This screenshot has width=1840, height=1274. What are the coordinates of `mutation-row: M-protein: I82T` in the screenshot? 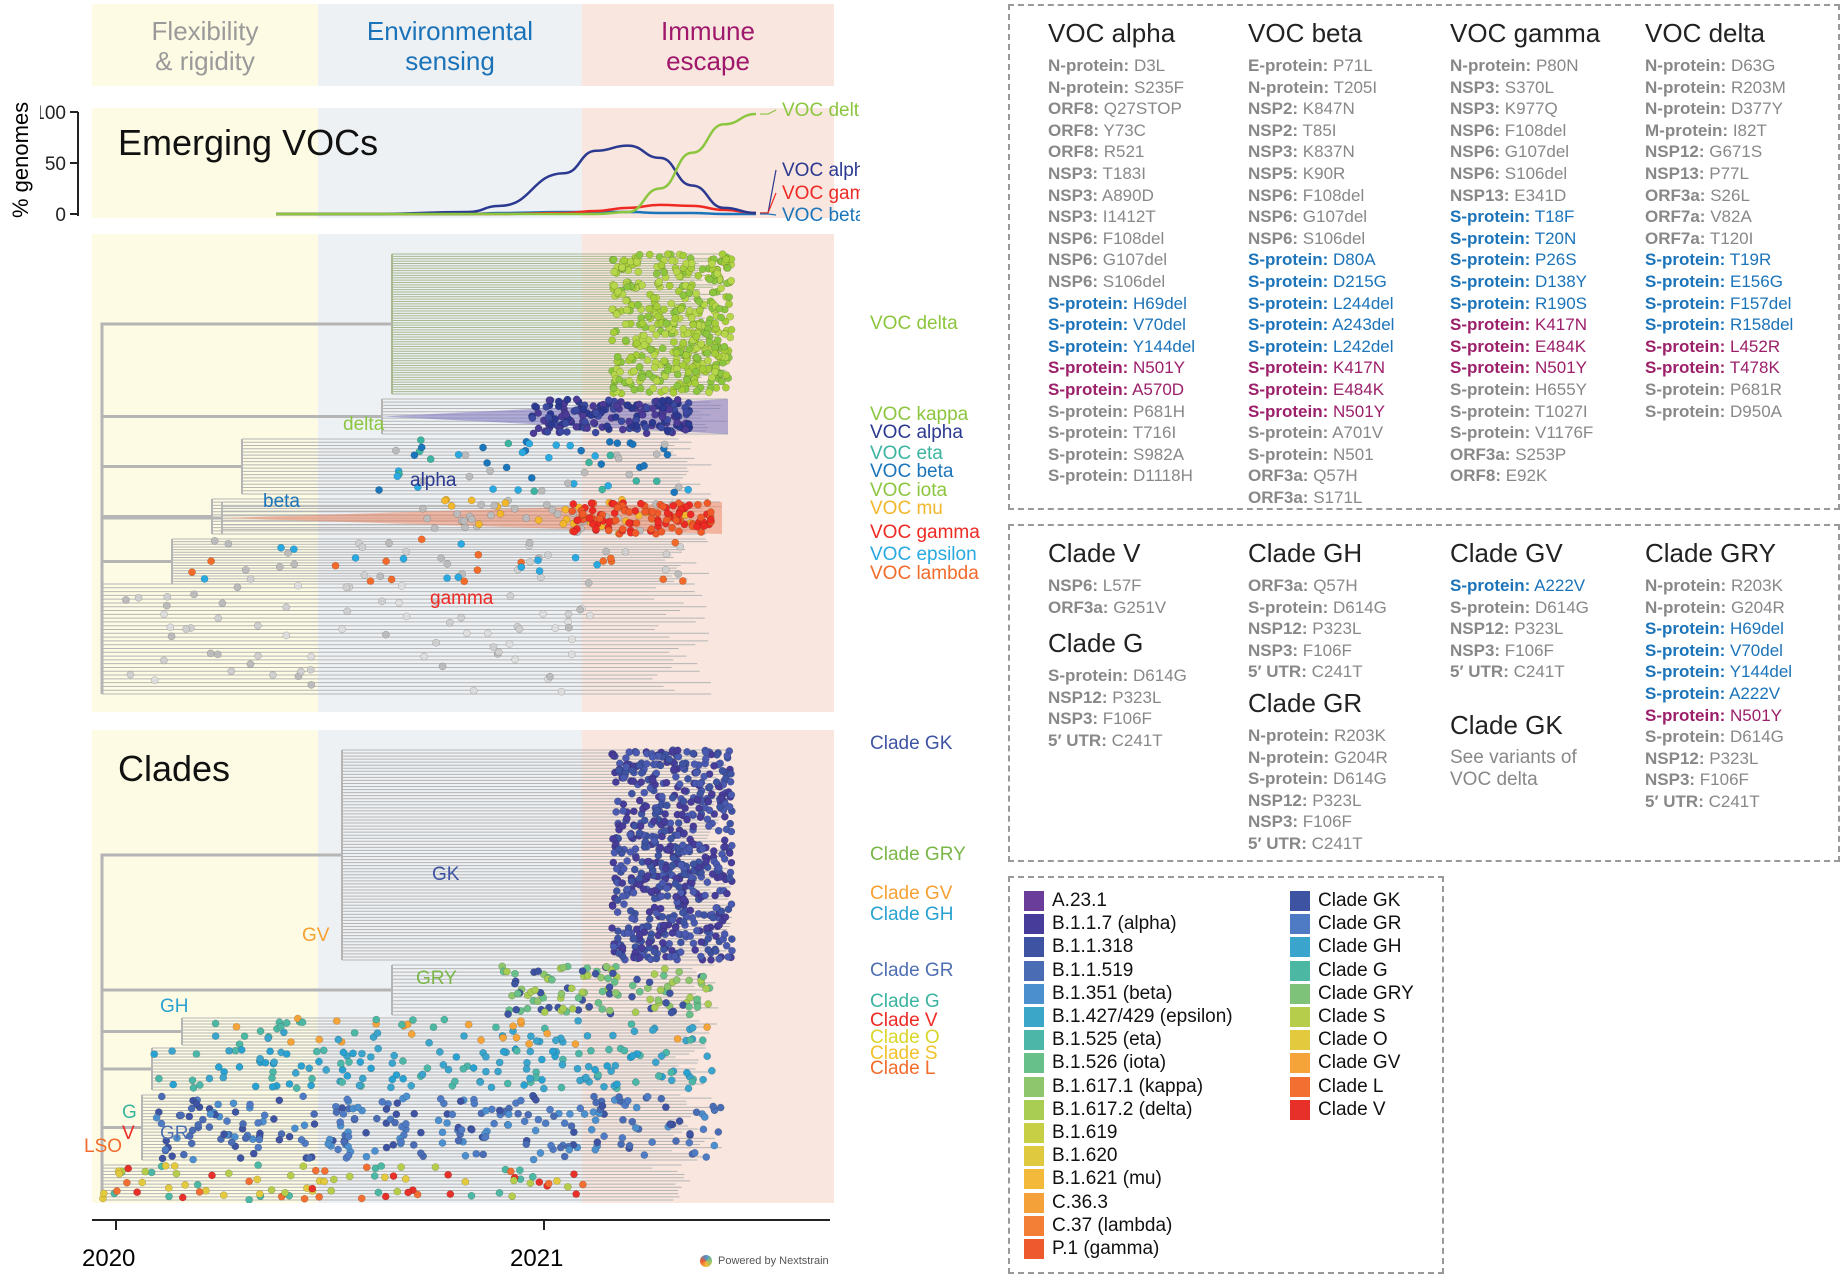 It's located at (1719, 131).